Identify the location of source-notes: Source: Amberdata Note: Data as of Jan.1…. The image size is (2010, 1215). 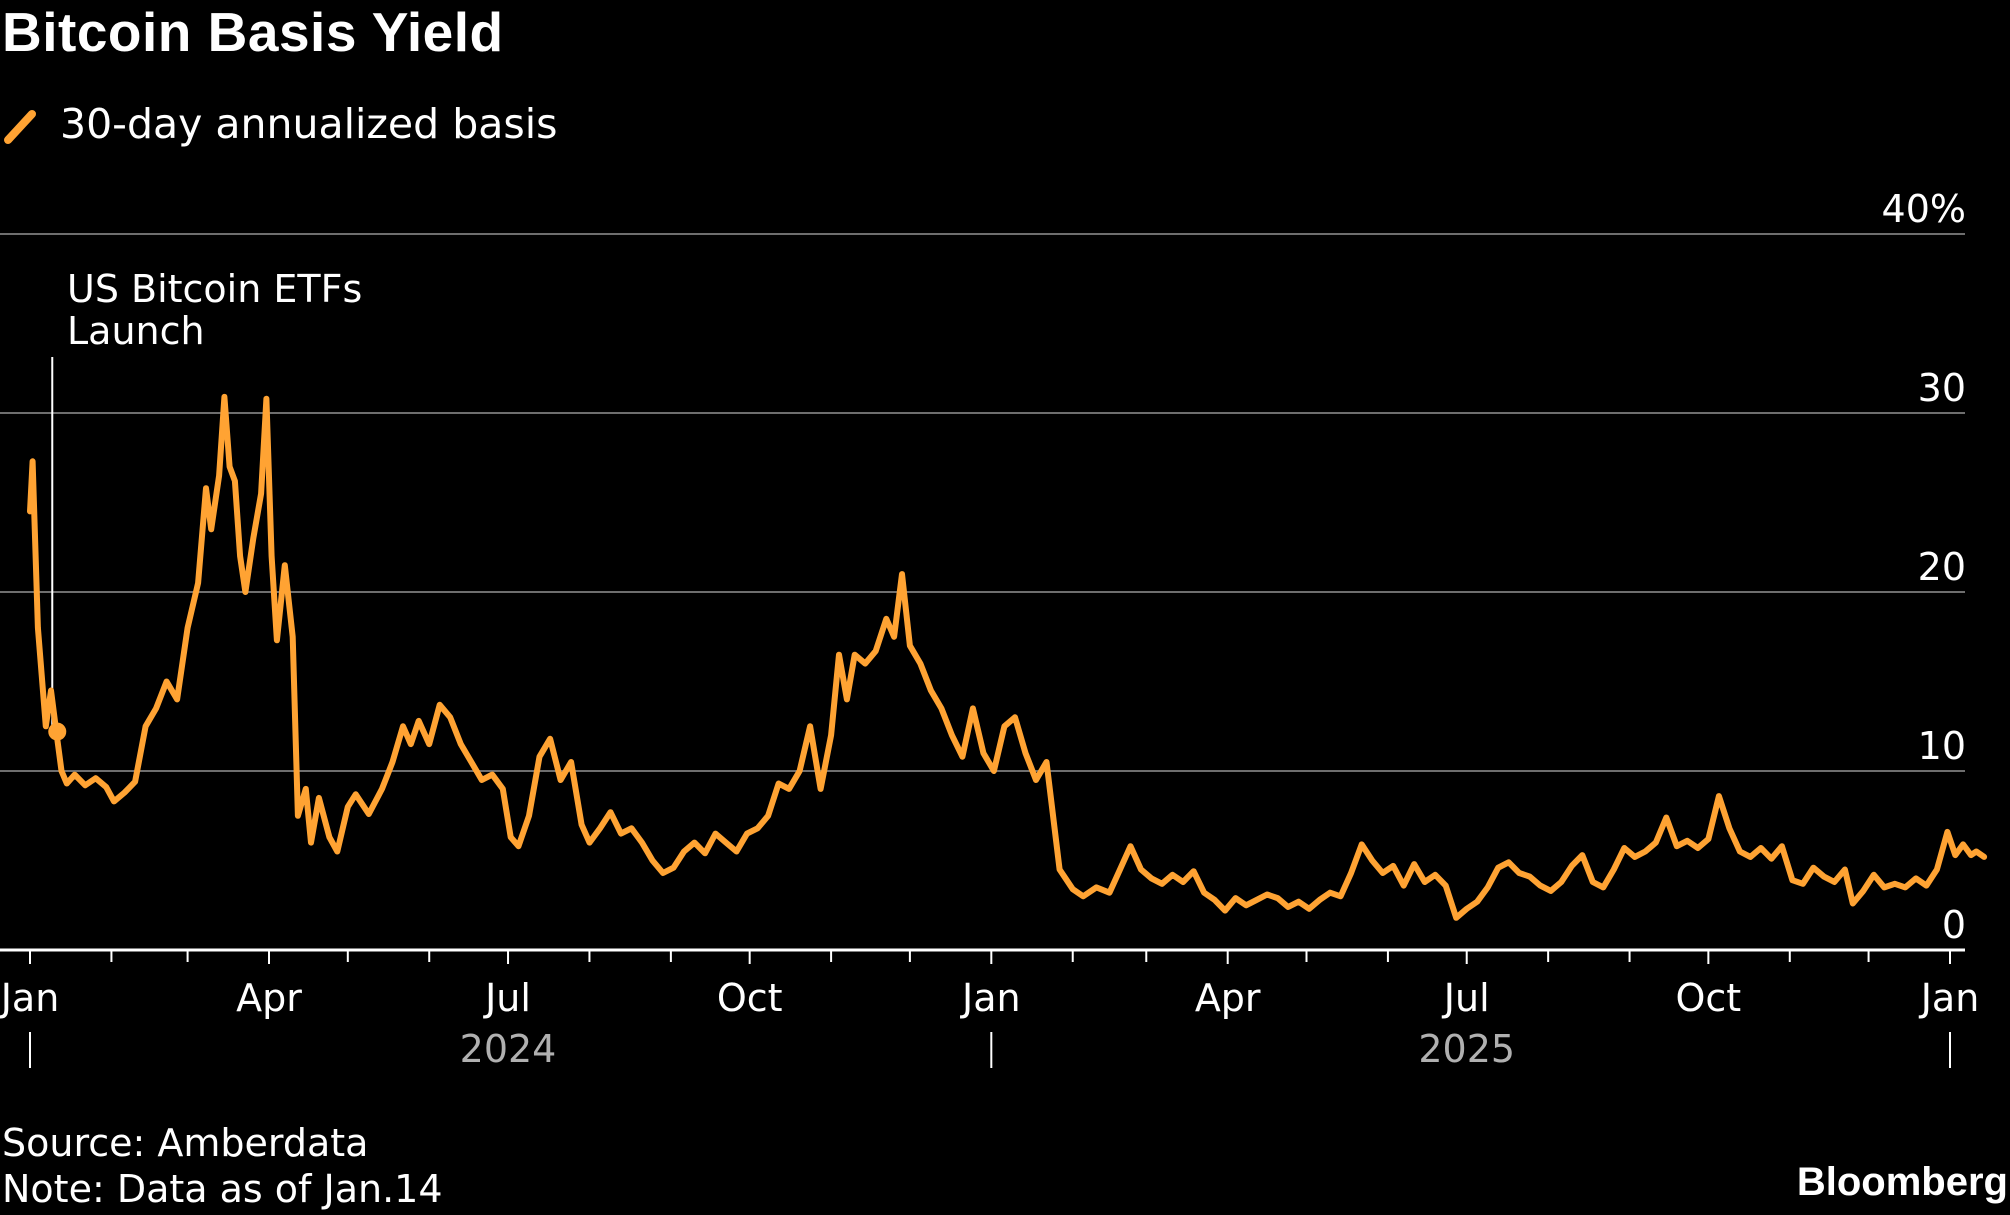
(222, 1166).